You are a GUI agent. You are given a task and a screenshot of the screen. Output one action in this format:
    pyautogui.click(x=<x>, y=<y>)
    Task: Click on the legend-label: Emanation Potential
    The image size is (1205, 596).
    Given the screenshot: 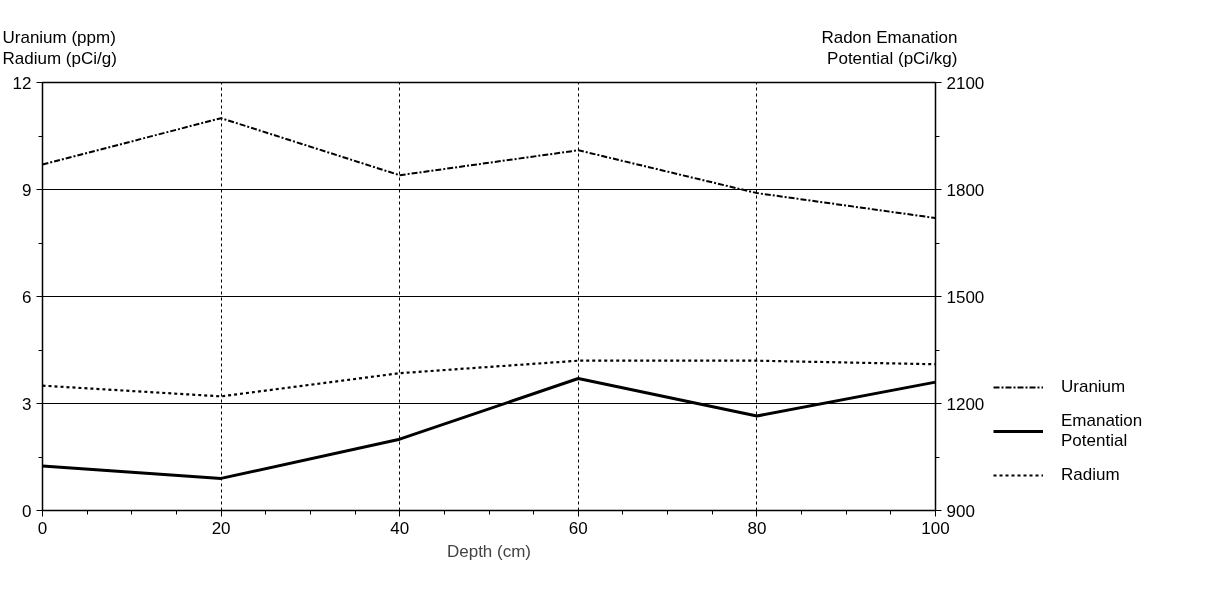 What is the action you would take?
    pyautogui.click(x=1102, y=431)
    